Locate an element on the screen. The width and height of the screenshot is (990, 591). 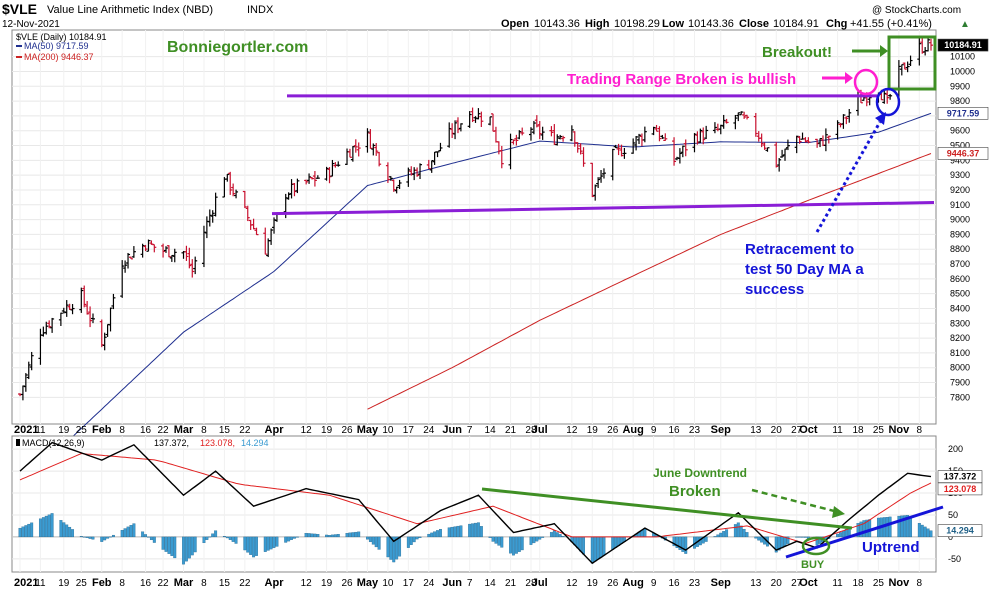
macd-x-tick-label: Apr is located at coordinates (275, 583).